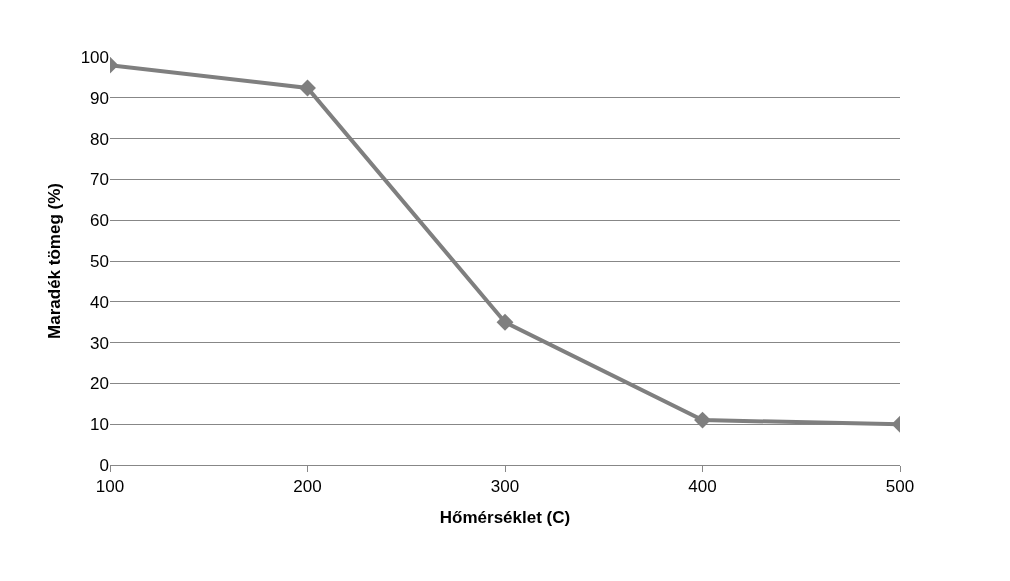 The height and width of the screenshot is (581, 1010). Describe the element at coordinates (99, 261) in the screenshot. I see `y-tick-label: 50` at that location.